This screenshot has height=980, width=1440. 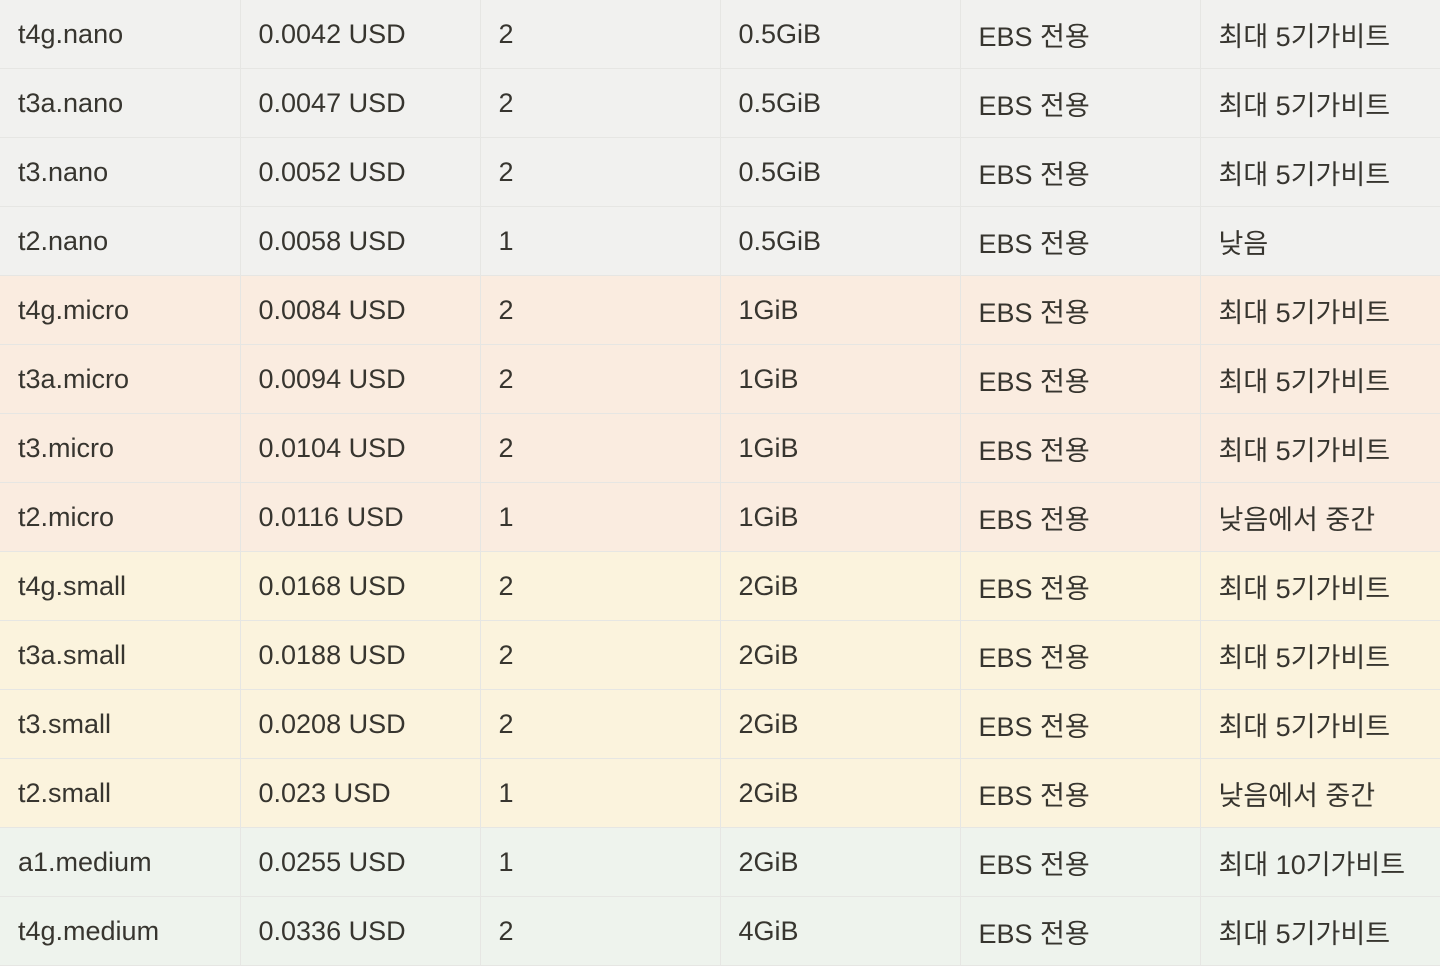 What do you see at coordinates (360, 310) in the screenshot?
I see `hourly-price-cell: 0.0084 USD` at bounding box center [360, 310].